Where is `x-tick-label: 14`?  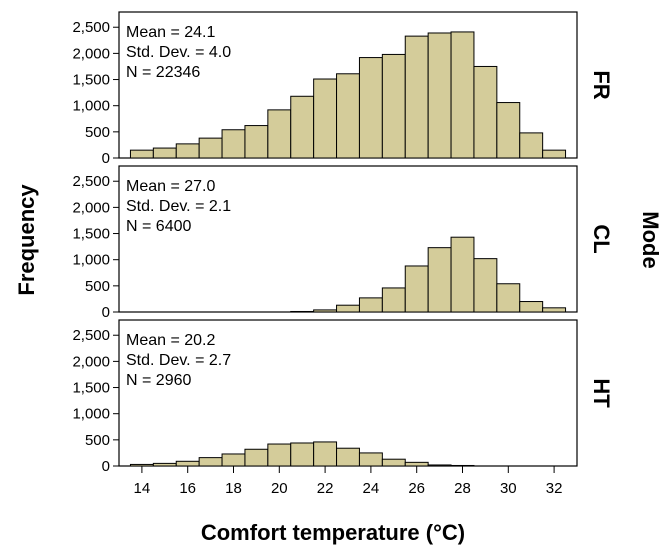
x-tick-label: 14 is located at coordinates (142, 488).